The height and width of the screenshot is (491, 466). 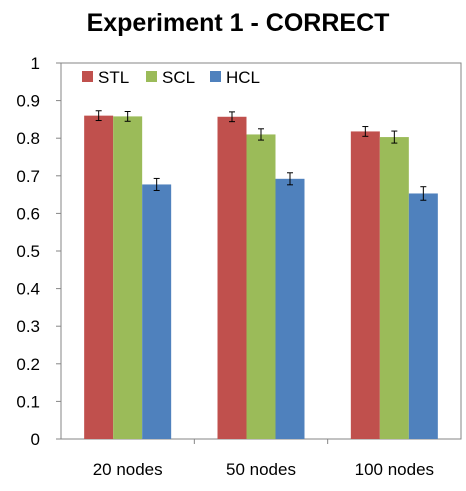 I want to click on y-tick-label: 0.8, so click(x=28, y=138).